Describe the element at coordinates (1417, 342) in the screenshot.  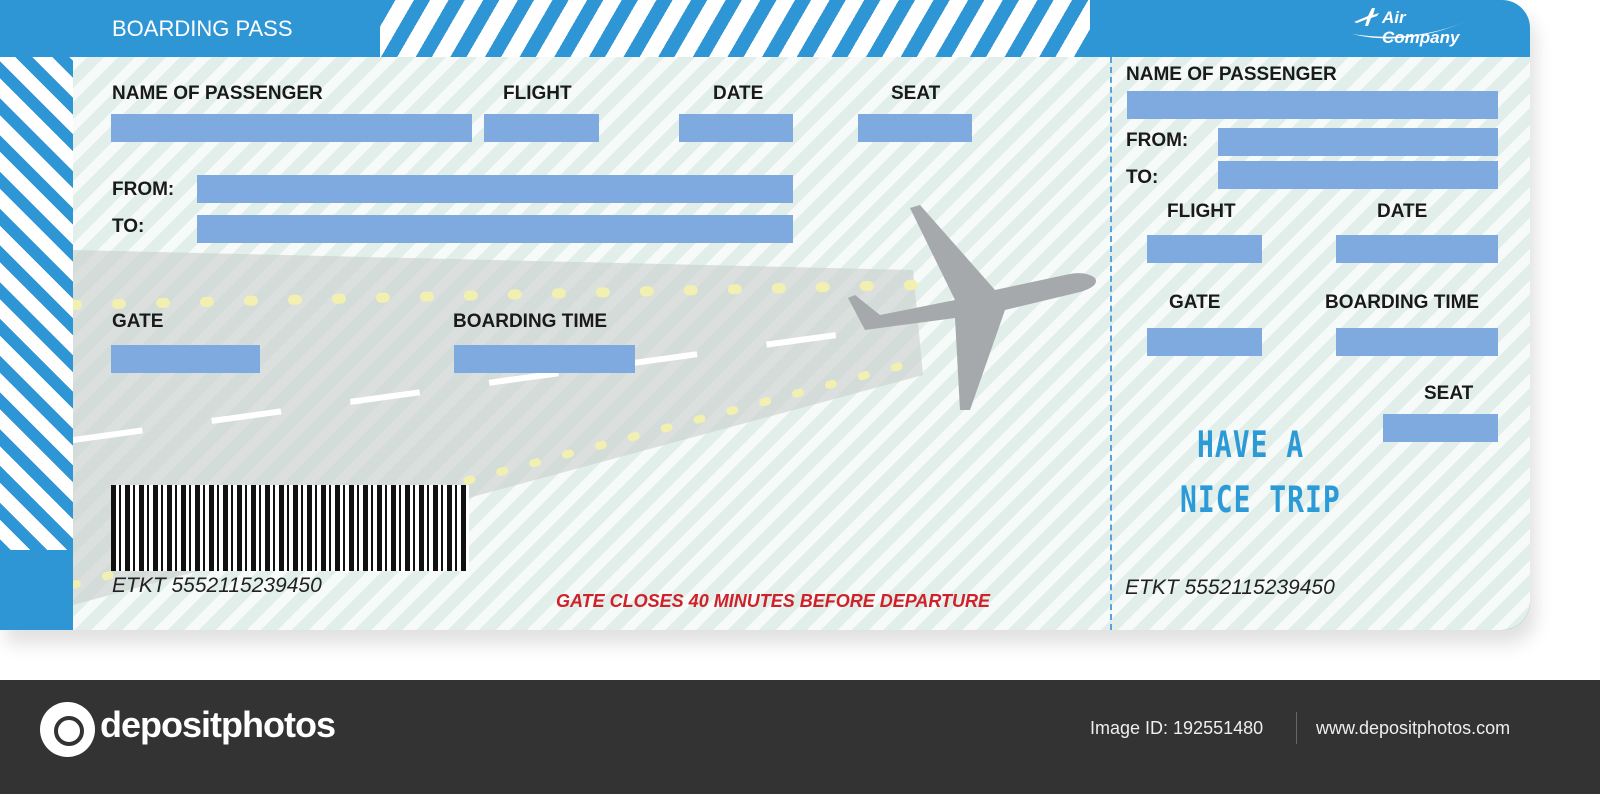
I see `stub-boarding-time-field` at that location.